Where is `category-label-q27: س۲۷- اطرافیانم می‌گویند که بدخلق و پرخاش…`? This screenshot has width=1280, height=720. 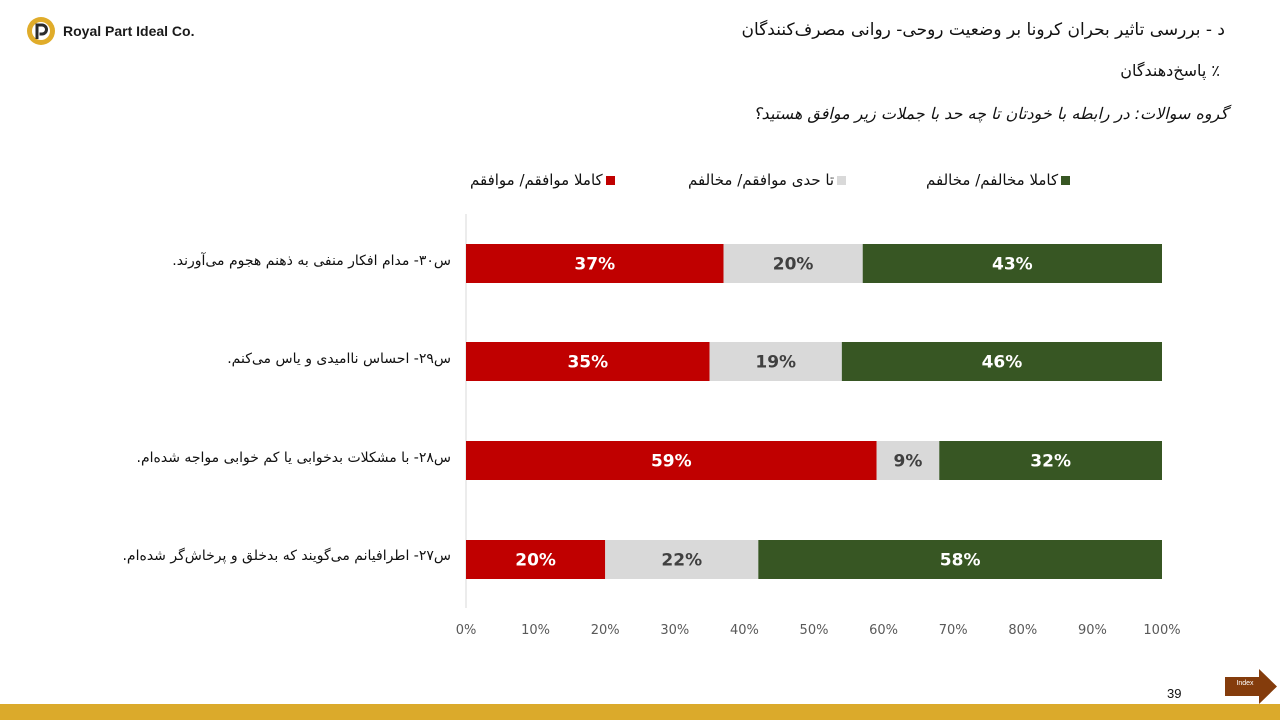
category-label-q27: س۲۷- اطرافیانم می‌گویند که بدخلق و پرخاش… is located at coordinates (286, 556).